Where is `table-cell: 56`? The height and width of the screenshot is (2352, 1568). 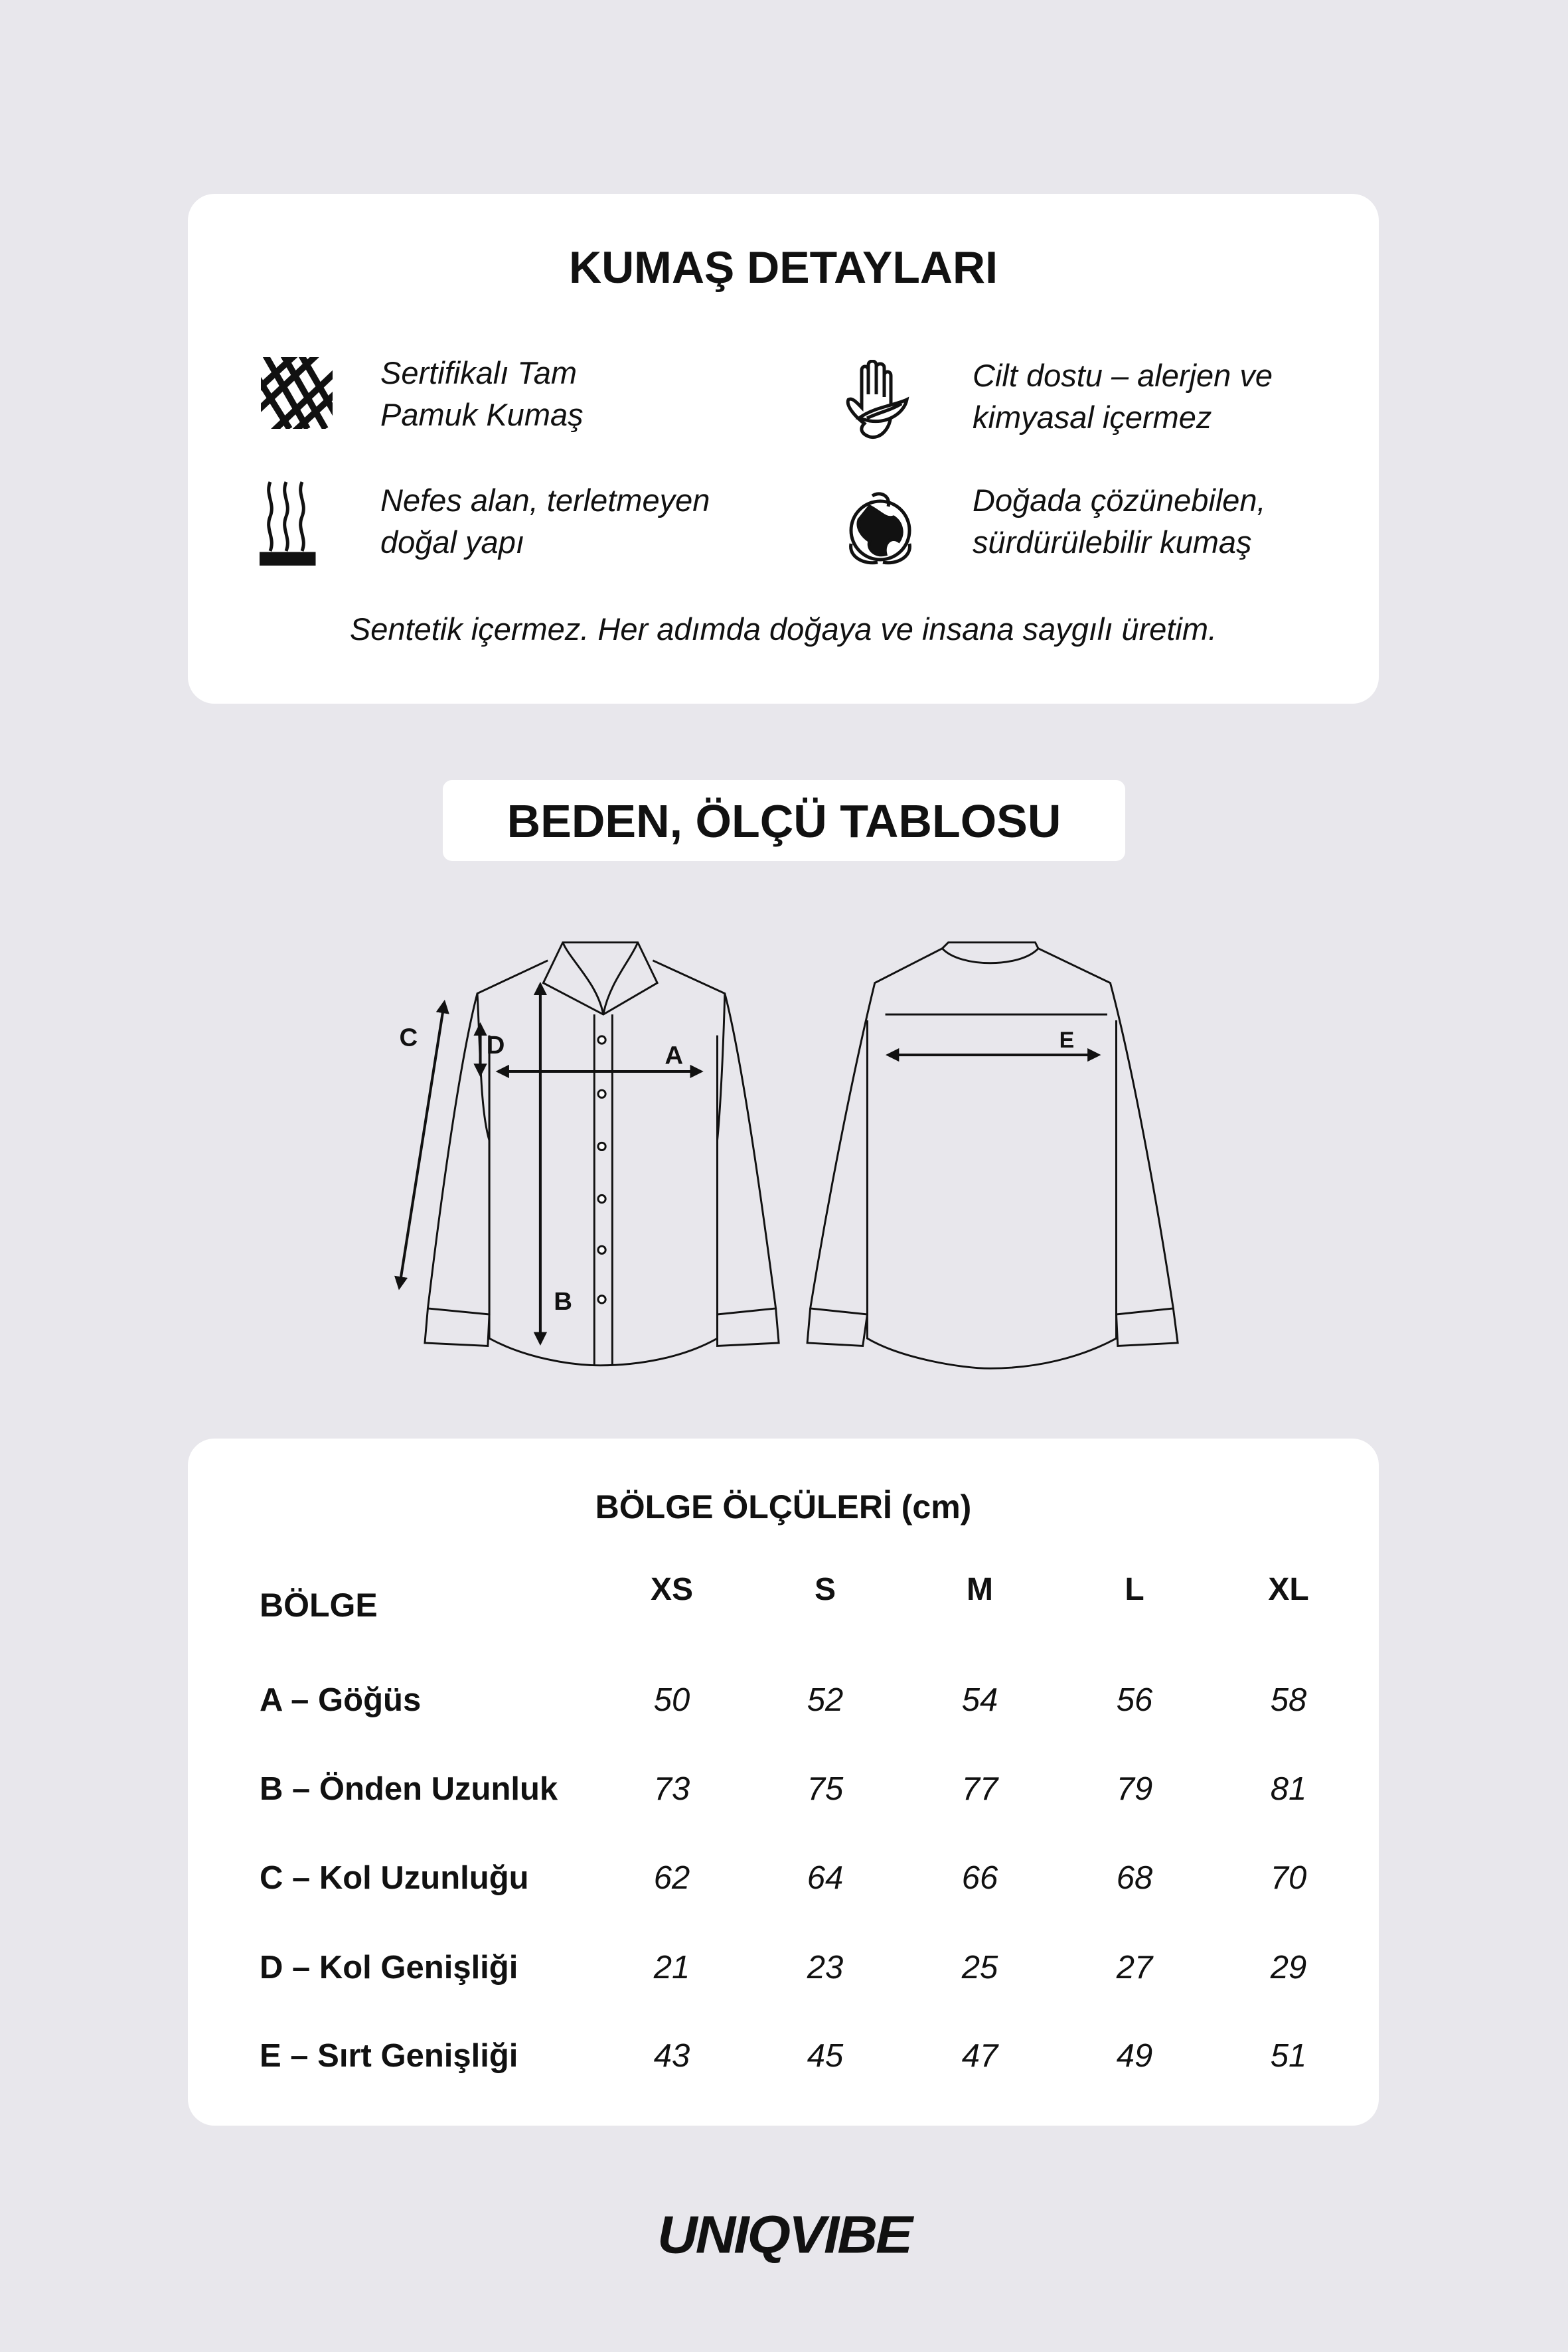
table-cell: 56 is located at coordinates (1135, 1700).